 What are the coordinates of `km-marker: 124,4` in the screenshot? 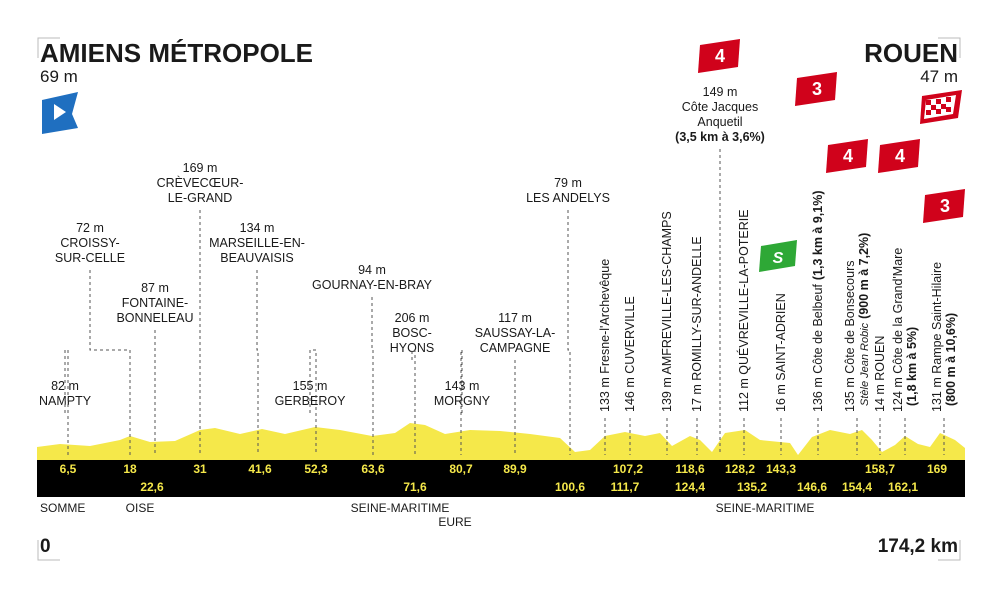 It's located at (690, 487).